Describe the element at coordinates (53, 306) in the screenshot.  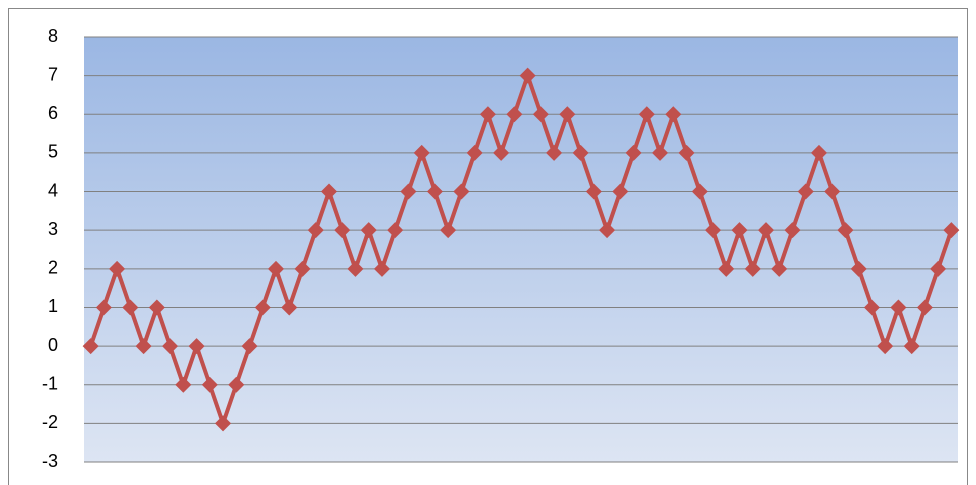
I see `y-tick-label: 1` at that location.